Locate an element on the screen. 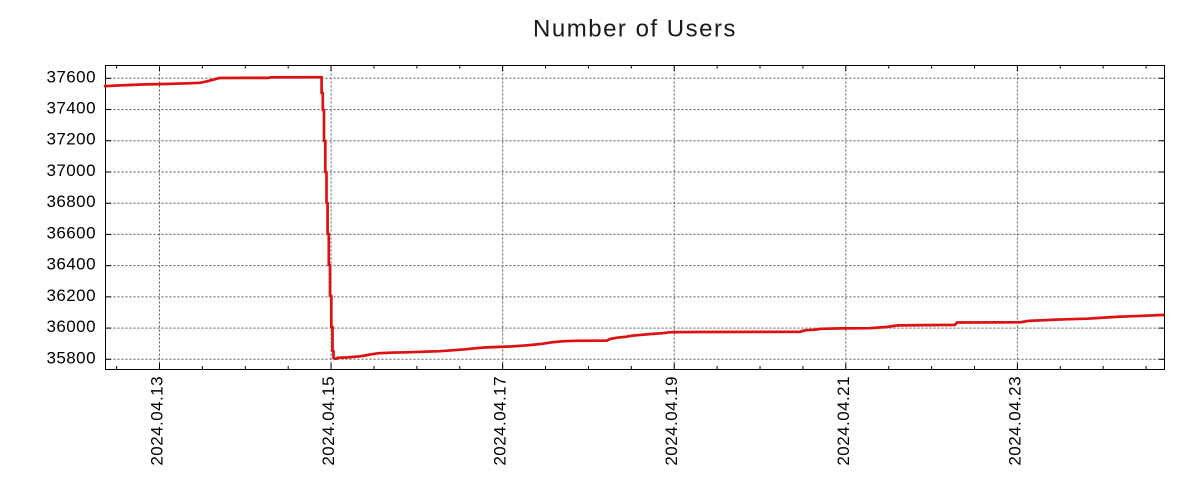 This screenshot has width=1200, height=500. svg-text: 36400 is located at coordinates (71, 264).